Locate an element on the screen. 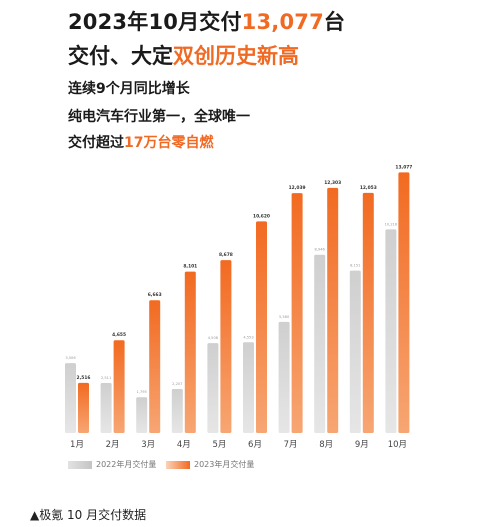 The height and width of the screenshot is (527, 480). label-2023-3: 6,663 is located at coordinates (155, 295).